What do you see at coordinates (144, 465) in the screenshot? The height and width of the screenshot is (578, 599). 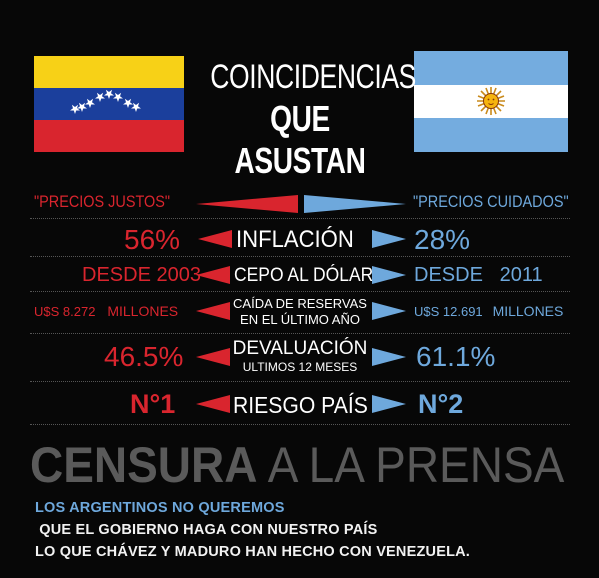 I see `headline-word-censura: CENSURA` at bounding box center [144, 465].